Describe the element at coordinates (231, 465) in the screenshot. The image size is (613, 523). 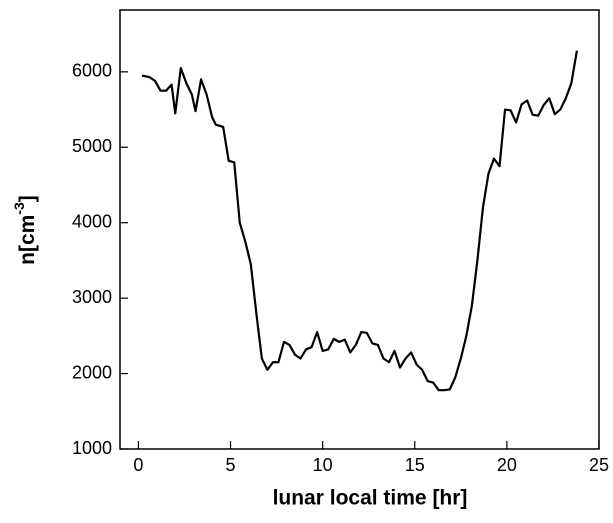
I see `x-tick-label: 5` at that location.